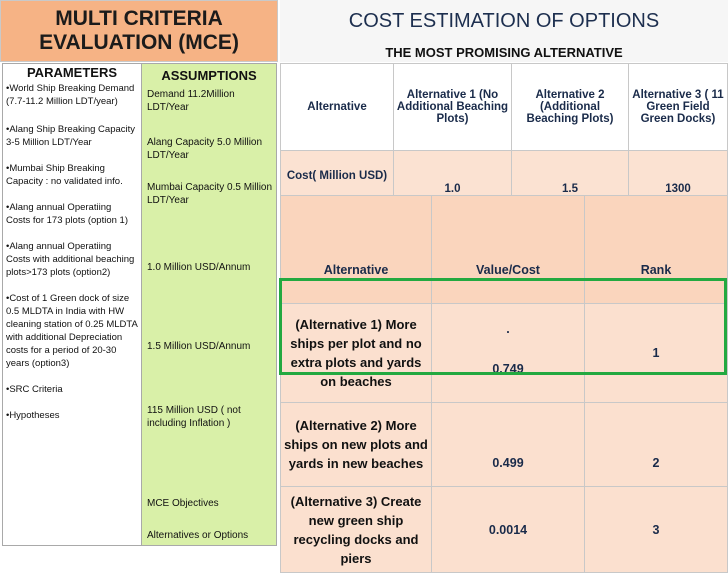 This screenshot has width=728, height=573. What do you see at coordinates (199, 267) in the screenshot?
I see `assumption-item: 1.0 Million USD/Annum` at bounding box center [199, 267].